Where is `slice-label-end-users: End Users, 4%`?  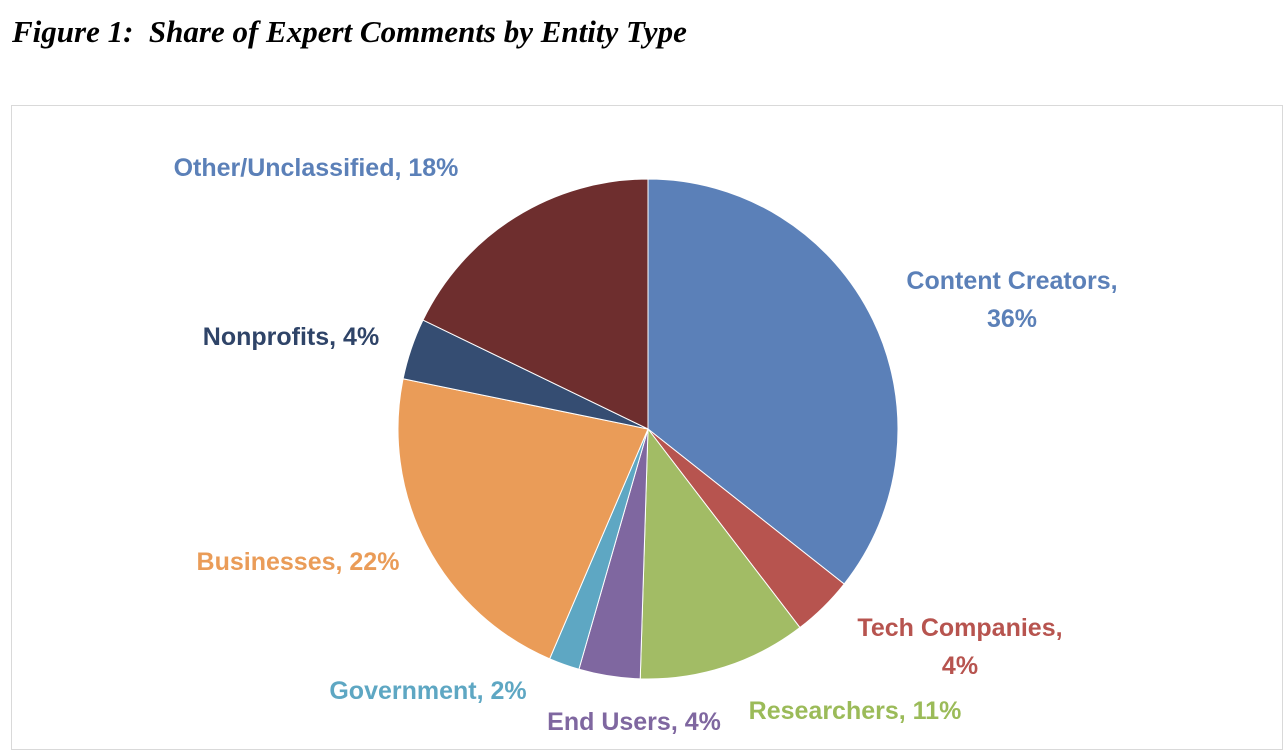
slice-label-end-users: End Users, 4% is located at coordinates (634, 722).